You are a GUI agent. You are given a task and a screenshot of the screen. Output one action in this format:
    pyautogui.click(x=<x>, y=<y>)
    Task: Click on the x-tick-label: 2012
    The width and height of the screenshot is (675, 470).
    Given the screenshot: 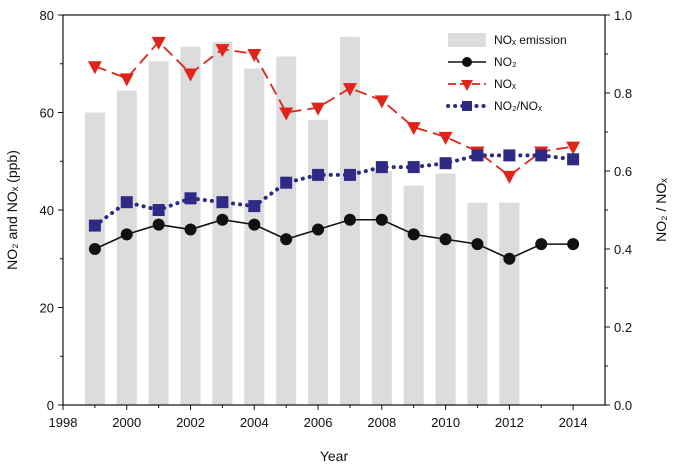 What is the action you would take?
    pyautogui.click(x=509, y=422)
    